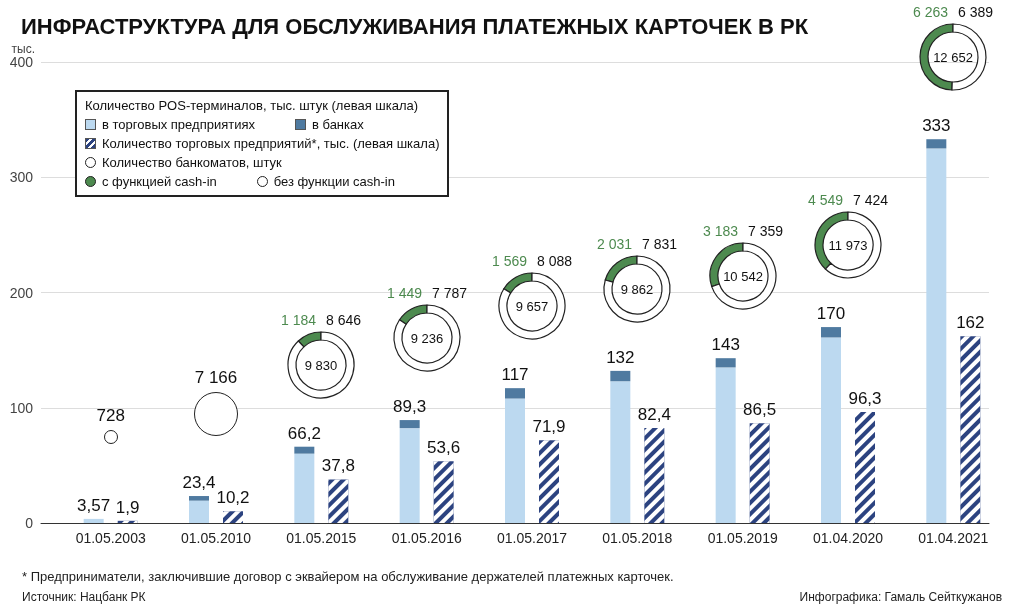 This screenshot has height=609, width=1024. What do you see at coordinates (449, 293) in the screenshot?
I see `data-label: 7 787` at bounding box center [449, 293].